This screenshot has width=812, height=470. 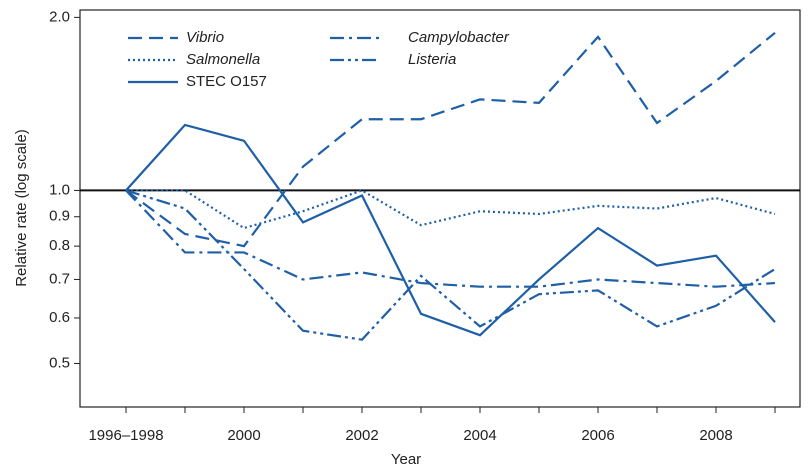 What do you see at coordinates (59, 189) in the screenshot?
I see `y-tick-label: 1.0` at bounding box center [59, 189].